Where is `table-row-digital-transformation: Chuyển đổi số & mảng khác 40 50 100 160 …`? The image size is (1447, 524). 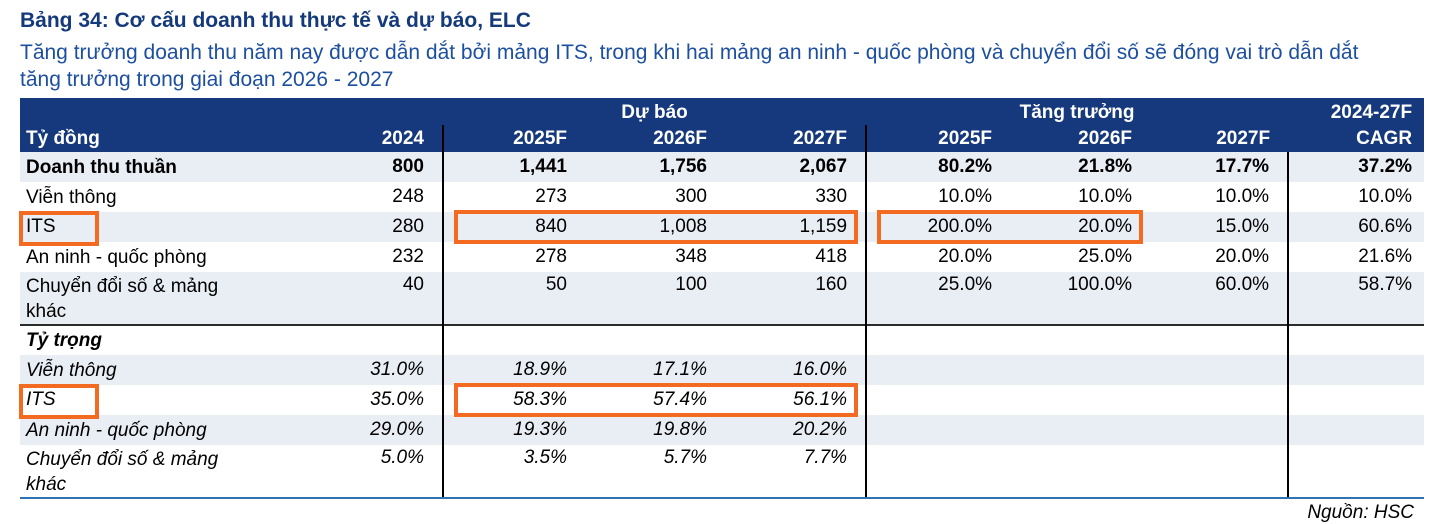
table-row-digital-transformation: Chuyển đổi số & mảng khác 40 50 100 160 … is located at coordinates (722, 298).